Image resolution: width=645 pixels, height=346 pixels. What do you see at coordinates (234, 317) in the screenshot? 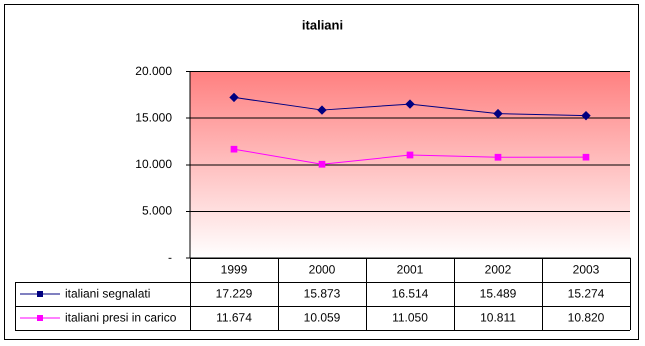
I see `data-label: 11.674` at bounding box center [234, 317].